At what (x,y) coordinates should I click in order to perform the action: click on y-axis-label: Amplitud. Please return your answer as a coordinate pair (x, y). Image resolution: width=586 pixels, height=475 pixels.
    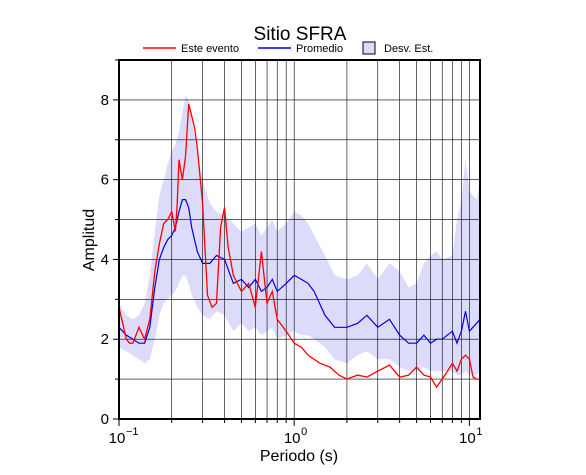
    Looking at the image, I should click on (89, 240).